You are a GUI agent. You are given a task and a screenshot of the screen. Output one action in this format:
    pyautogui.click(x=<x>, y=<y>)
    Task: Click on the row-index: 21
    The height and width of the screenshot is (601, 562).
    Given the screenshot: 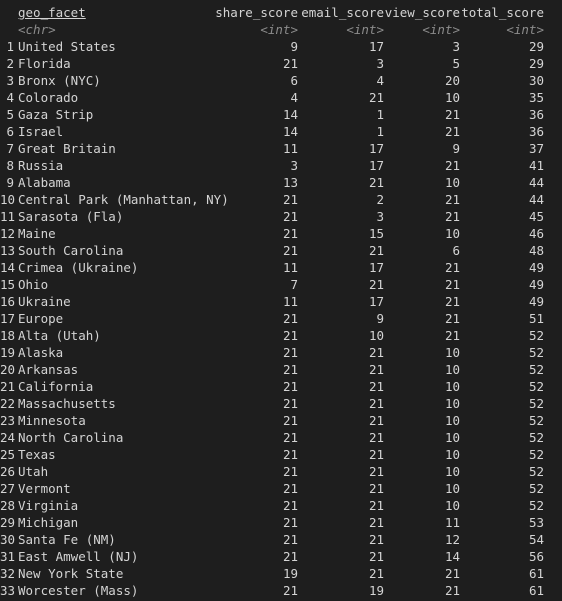 What is the action you would take?
    pyautogui.click(x=8, y=386)
    